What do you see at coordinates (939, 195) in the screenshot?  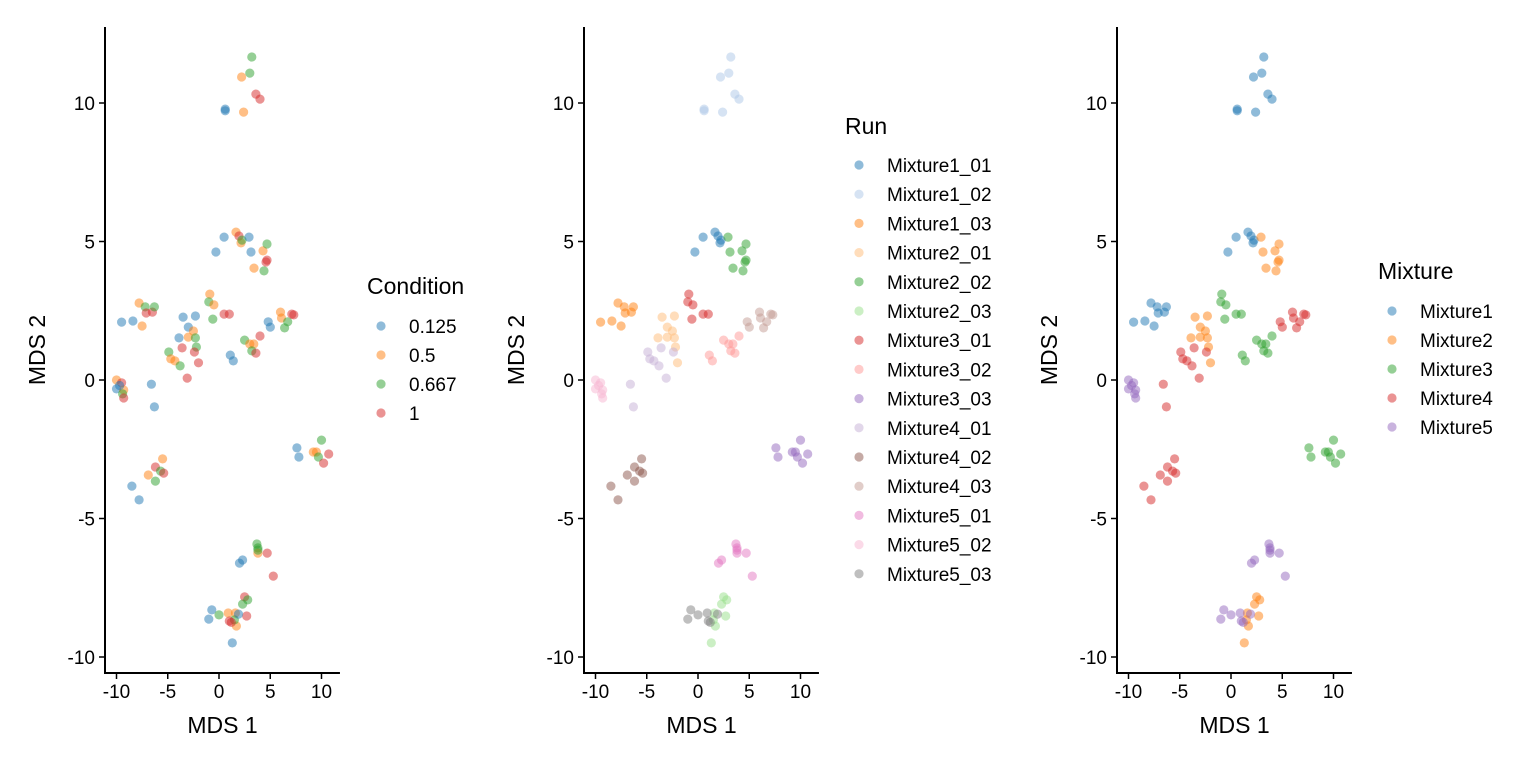 I see `legend-label: Mixture1_02` at bounding box center [939, 195].